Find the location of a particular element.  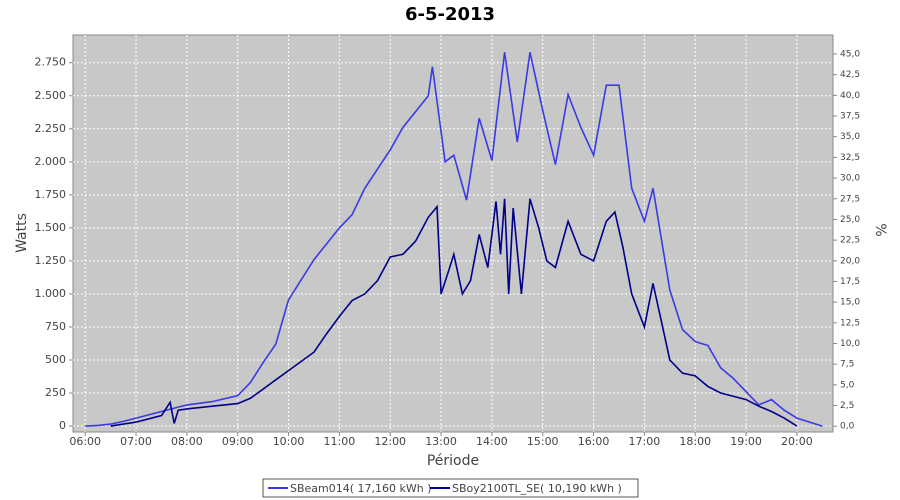

y-tick-label: 1.750 is located at coordinates (51, 194).